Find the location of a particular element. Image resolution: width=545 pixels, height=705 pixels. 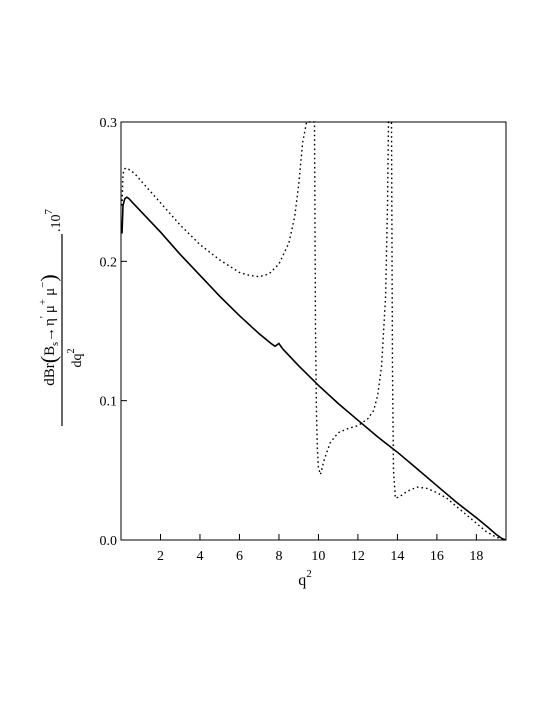

x-tick-label: 16 is located at coordinates (437, 556).